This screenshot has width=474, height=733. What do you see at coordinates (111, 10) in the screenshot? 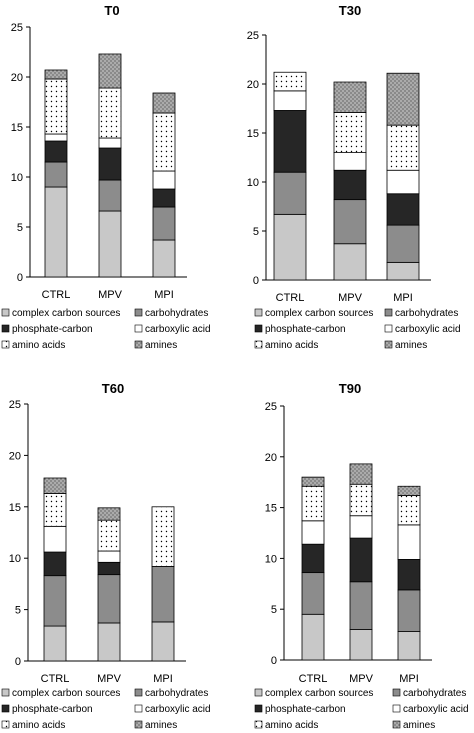
I see `chart-title: T0` at bounding box center [111, 10].